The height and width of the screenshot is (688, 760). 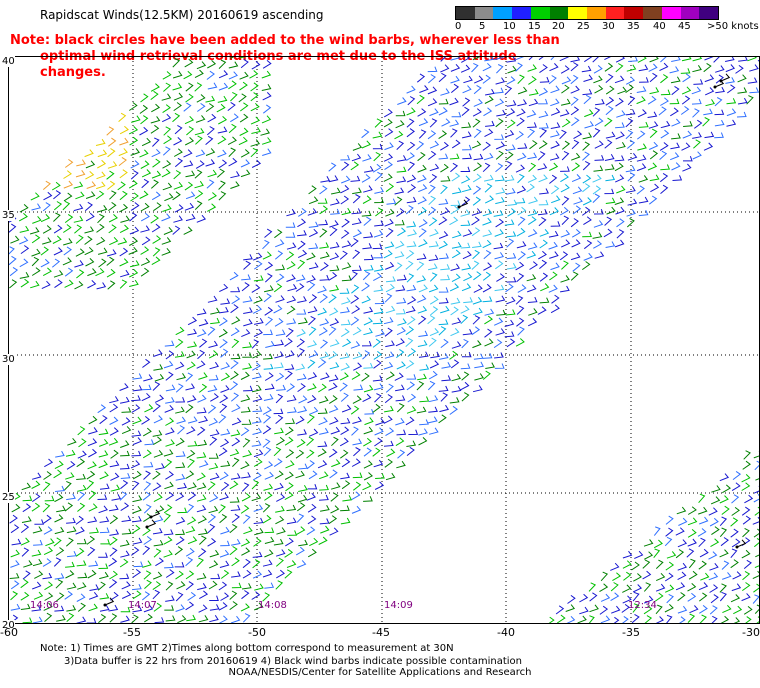 I want to click on swath-time-label: 12:34, so click(x=642, y=605).